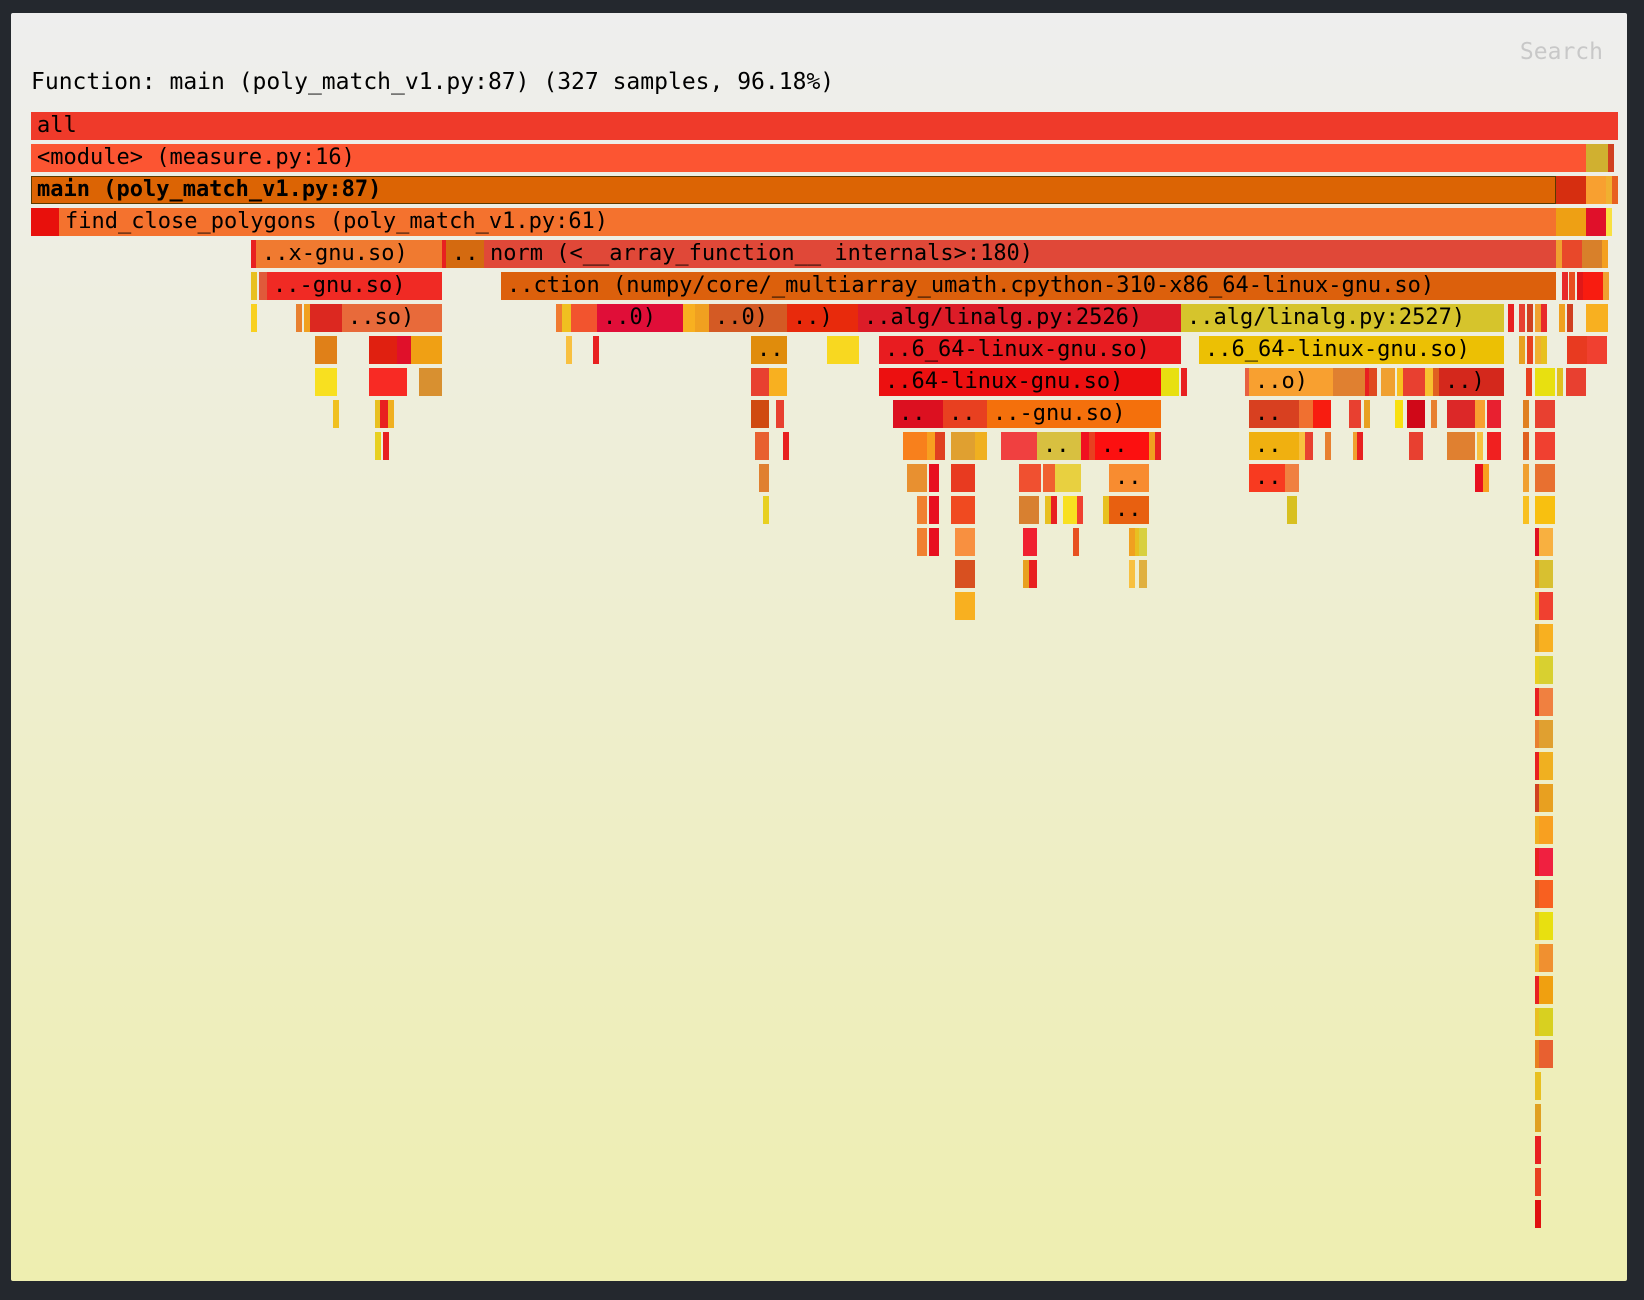 This screenshot has width=1644, height=1300. Describe the element at coordinates (354, 286) in the screenshot. I see `flame-frame: ..-gnu.so)` at that location.